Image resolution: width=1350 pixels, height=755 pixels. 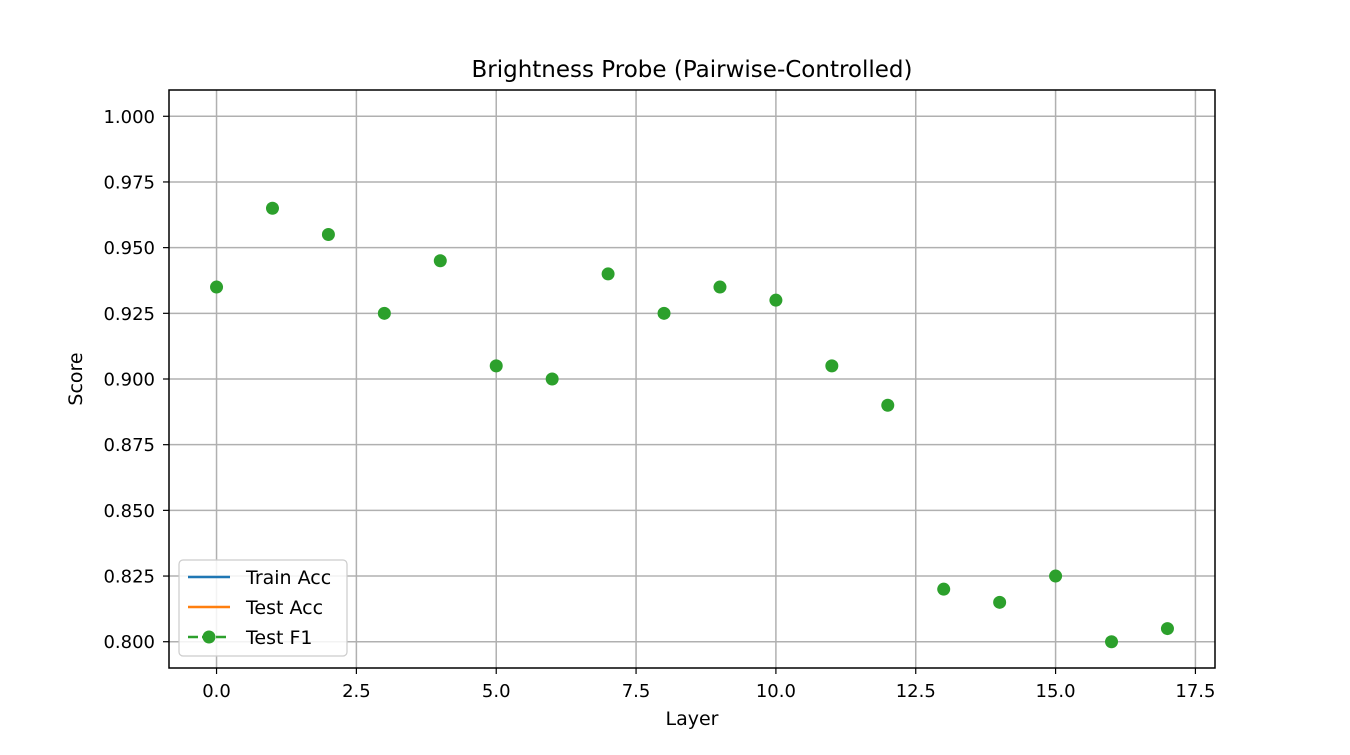 I want to click on x-tick-label: 12.5, so click(x=916, y=691).